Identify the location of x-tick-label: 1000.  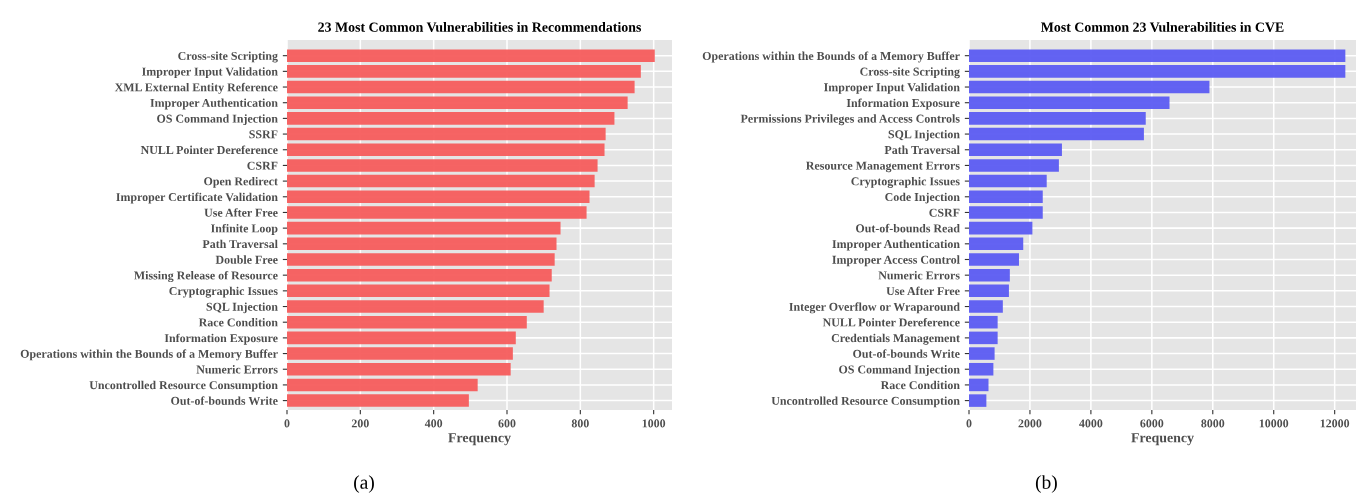
(654, 423).